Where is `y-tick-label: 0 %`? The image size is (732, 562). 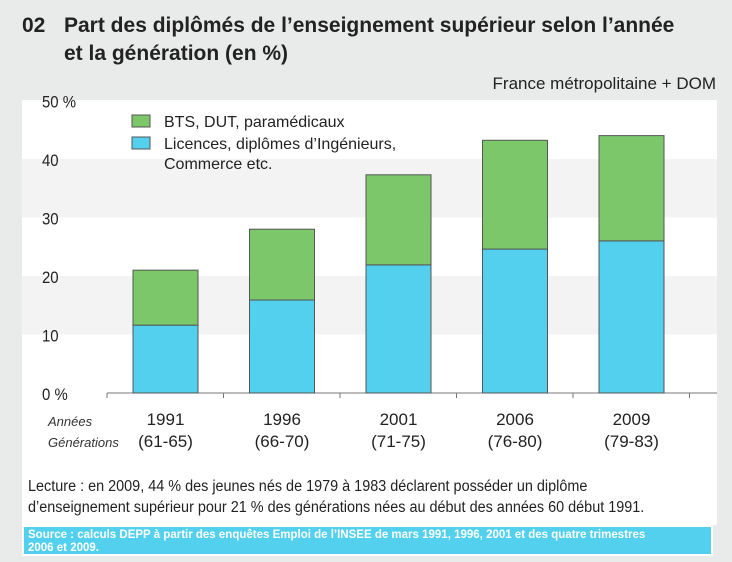
y-tick-label: 0 % is located at coordinates (55, 395).